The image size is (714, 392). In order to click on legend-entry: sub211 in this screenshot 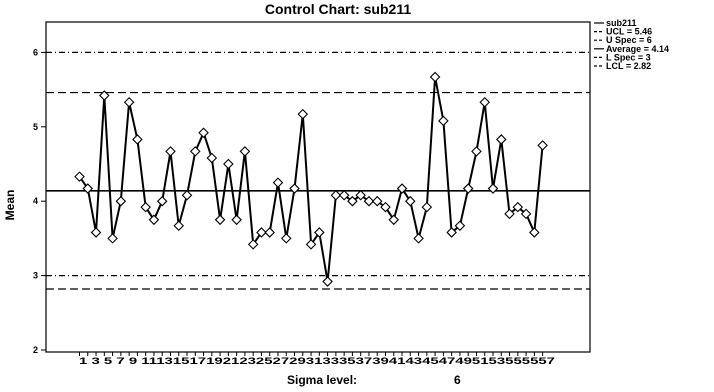, I will do `click(621, 23)`.